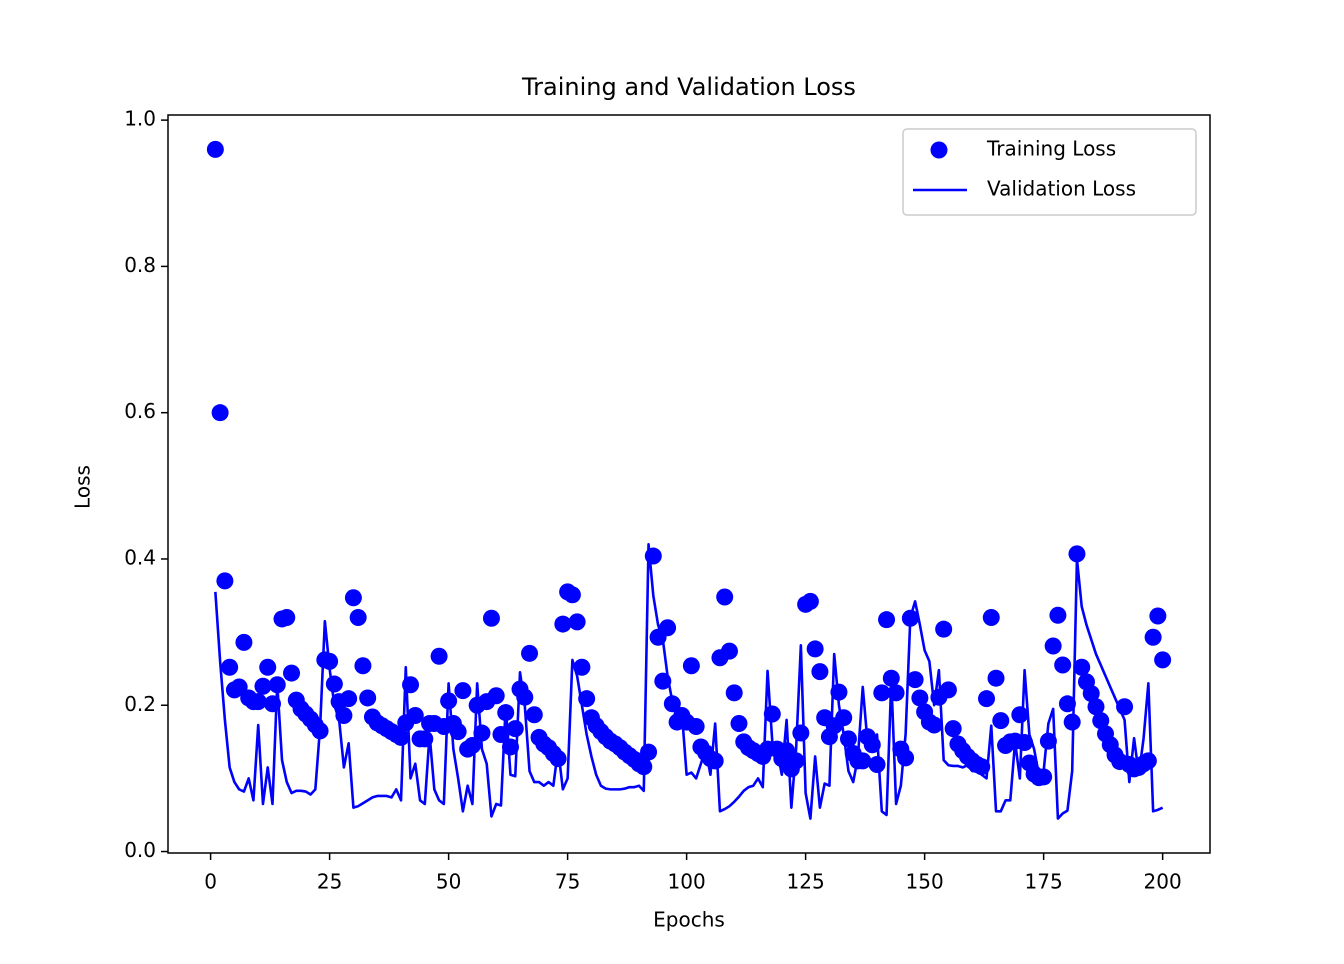  I want to click on x-tick-label: 0, so click(210, 882).